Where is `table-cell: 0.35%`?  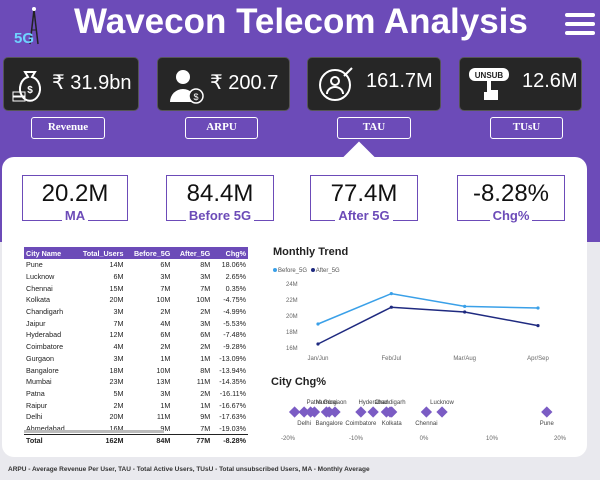 table-cell: 0.35% is located at coordinates (235, 288).